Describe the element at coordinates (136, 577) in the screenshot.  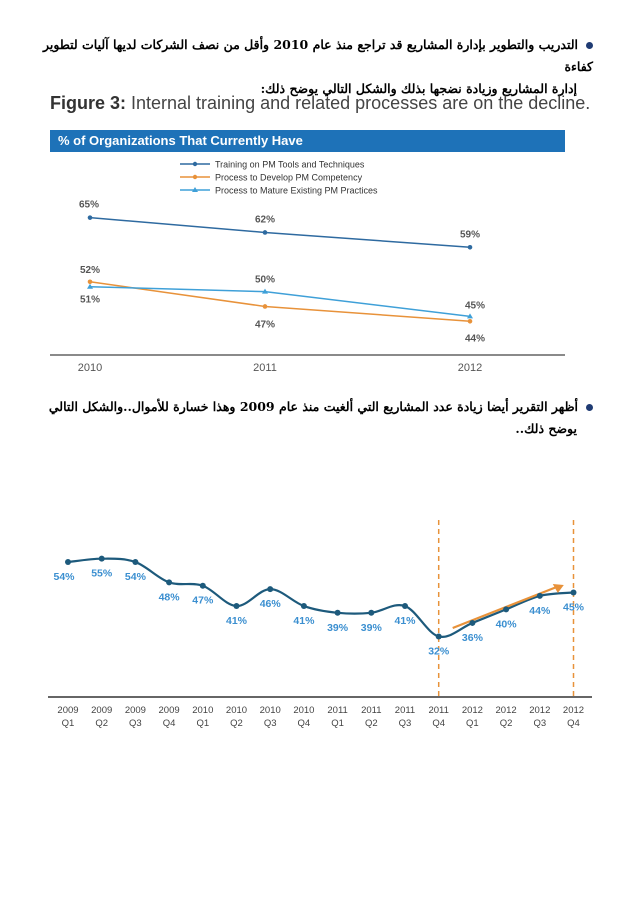
I see `data-label: 54%` at that location.